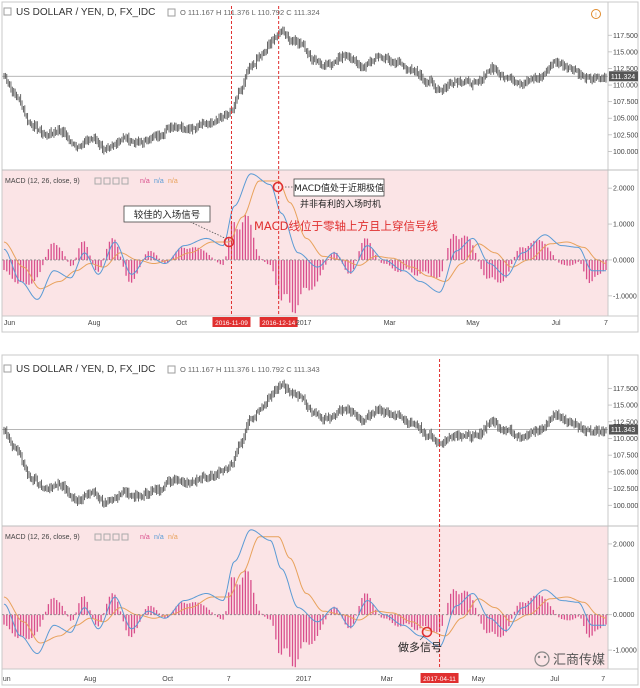  What do you see at coordinates (255, 166) in the screenshot?
I see `date-markers: 2016-11-09 2016-12-14` at bounding box center [255, 166].